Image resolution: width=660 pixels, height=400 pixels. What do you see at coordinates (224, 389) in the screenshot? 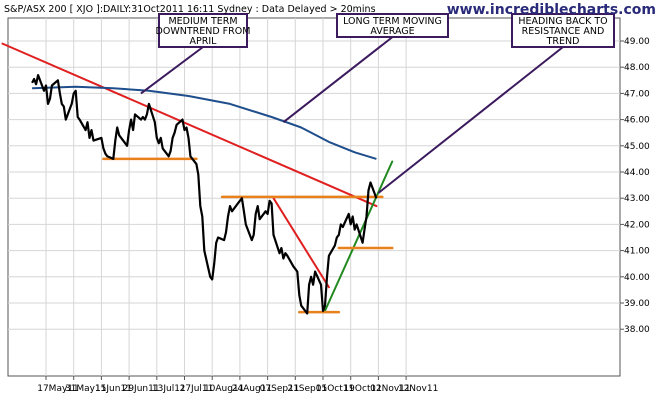
I see `x-tick-label: 10Aug11` at bounding box center [224, 389].